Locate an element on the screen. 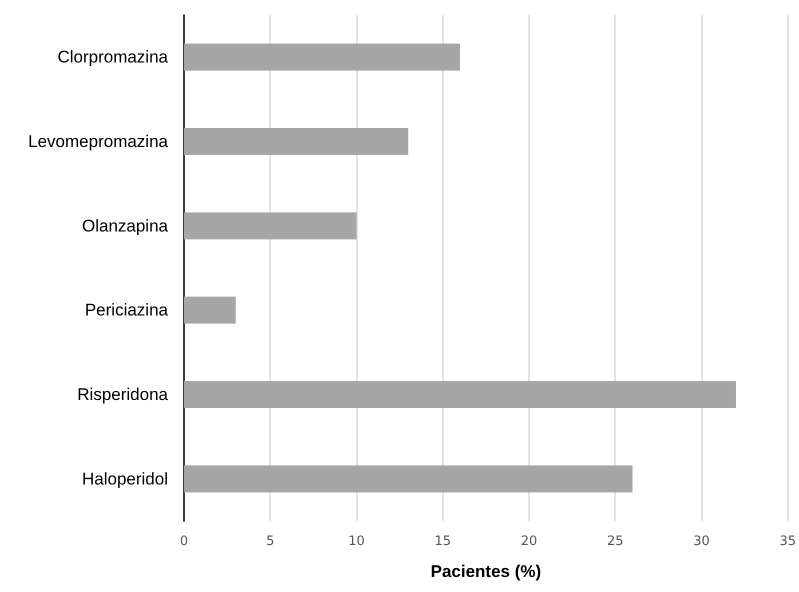 The image size is (799, 592). x-tick-label: 10 is located at coordinates (356, 541).